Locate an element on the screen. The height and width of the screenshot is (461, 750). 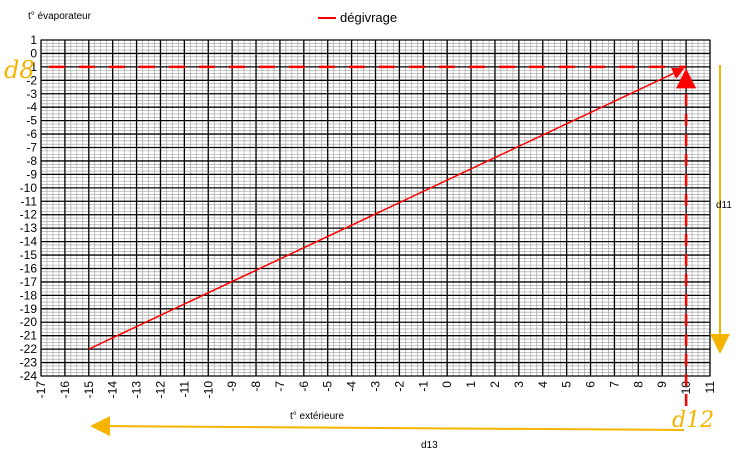
y-tick-label: -20 is located at coordinates (29, 322).